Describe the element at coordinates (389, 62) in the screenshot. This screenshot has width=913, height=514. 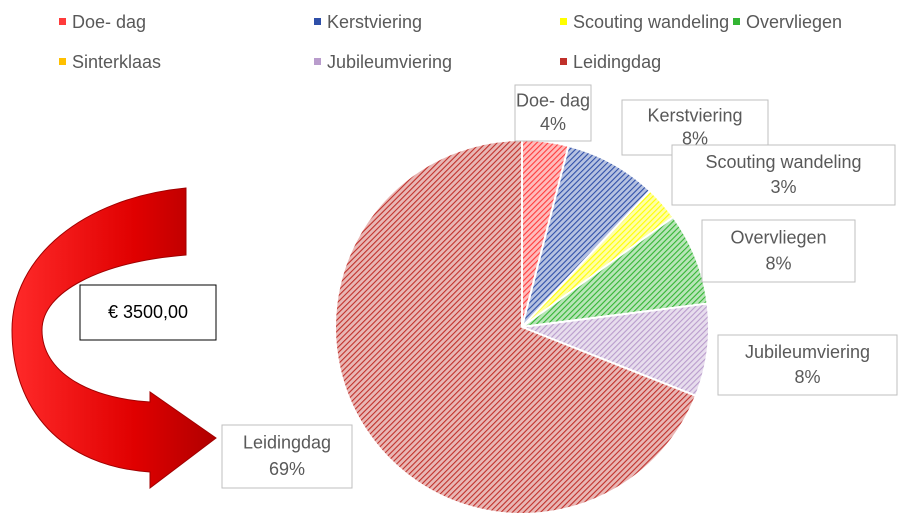
I see `legend-label: Jubileumviering` at that location.